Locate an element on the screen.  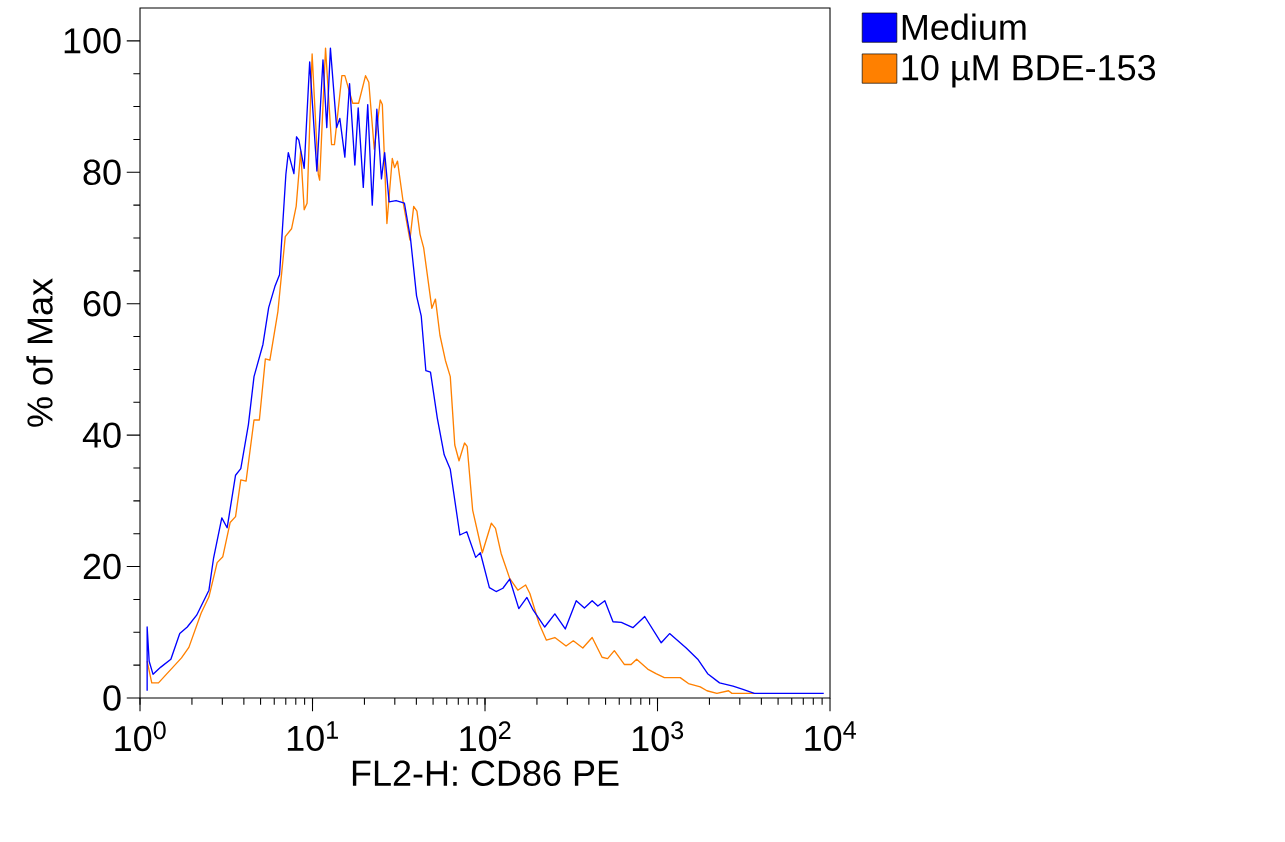
y-tick-label: 40 is located at coordinates (101, 435).